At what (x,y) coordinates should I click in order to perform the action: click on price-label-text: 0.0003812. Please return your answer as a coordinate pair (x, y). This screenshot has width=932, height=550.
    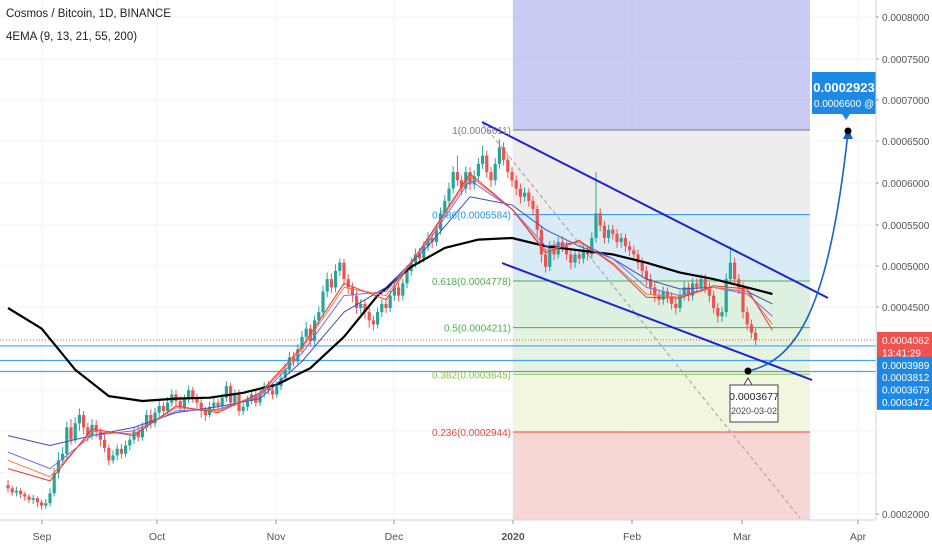
    Looking at the image, I should click on (906, 378).